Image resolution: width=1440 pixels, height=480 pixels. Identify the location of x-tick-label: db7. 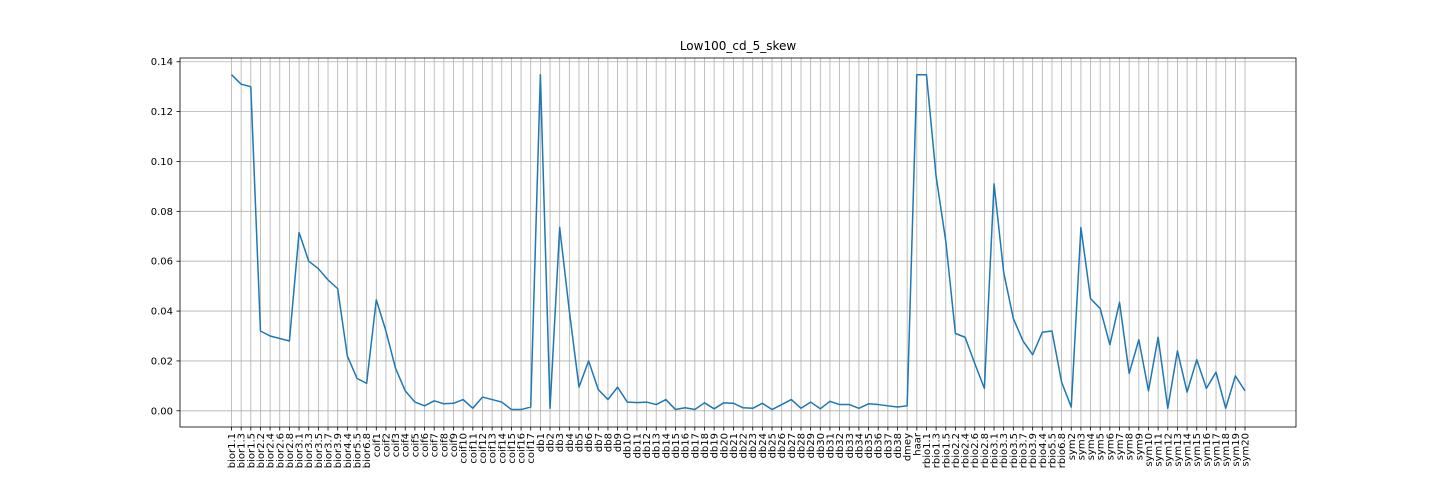
(599, 442).